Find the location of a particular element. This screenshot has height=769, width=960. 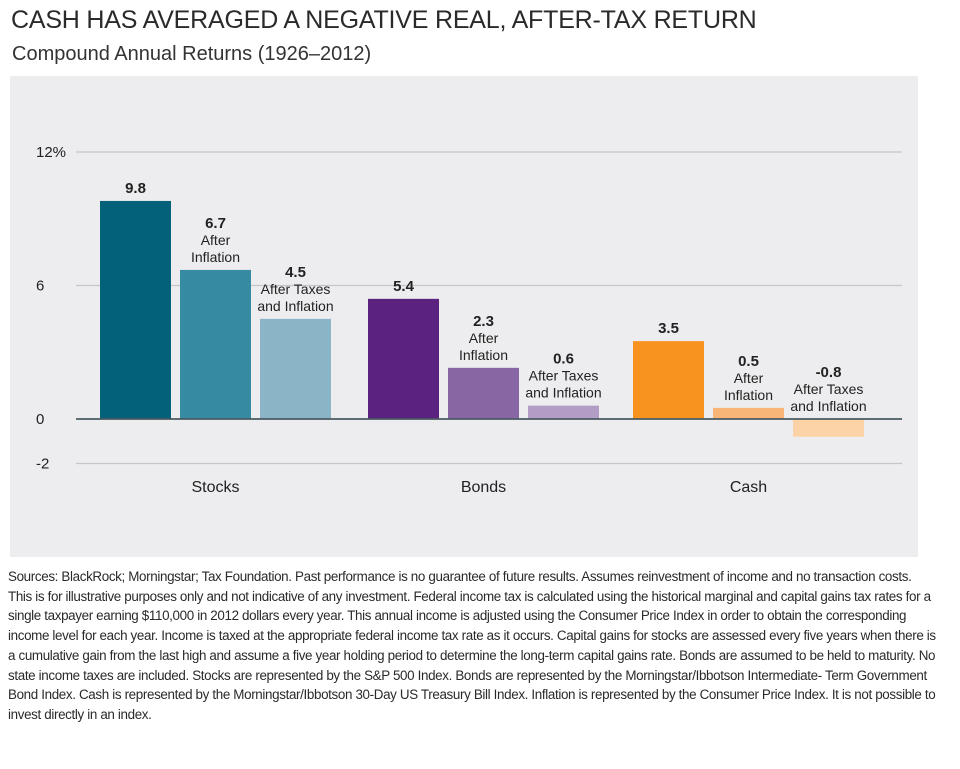

x-axis-categories: Stocks Bonds Cash is located at coordinates (479, 487).